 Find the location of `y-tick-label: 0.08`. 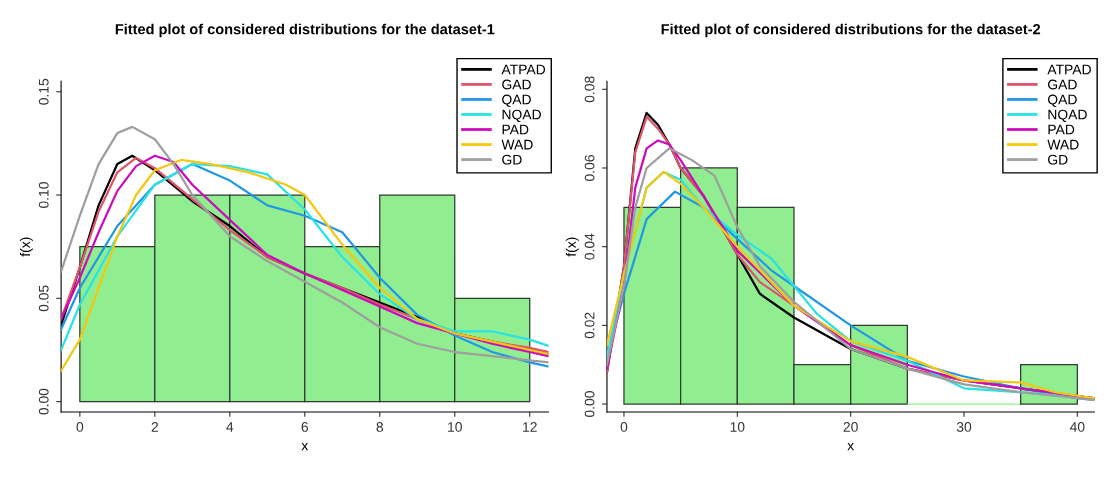

y-tick-label: 0.08 is located at coordinates (589, 89).